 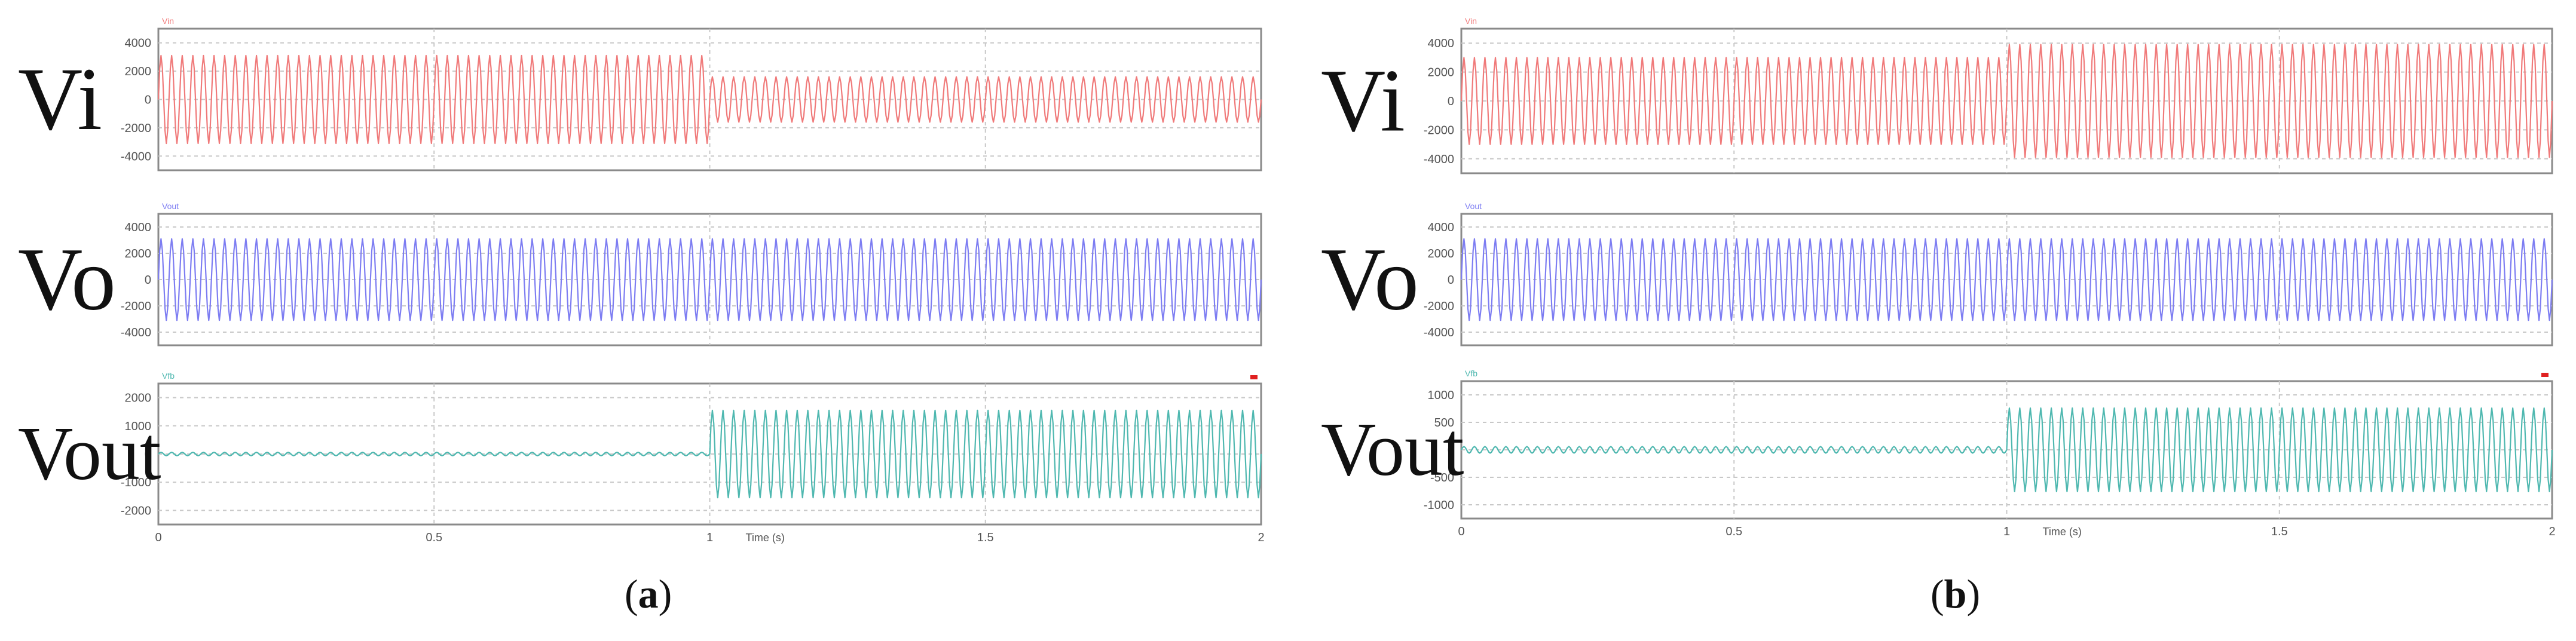 I want to click on subplot-header-a-1: Vout, so click(x=170, y=206).